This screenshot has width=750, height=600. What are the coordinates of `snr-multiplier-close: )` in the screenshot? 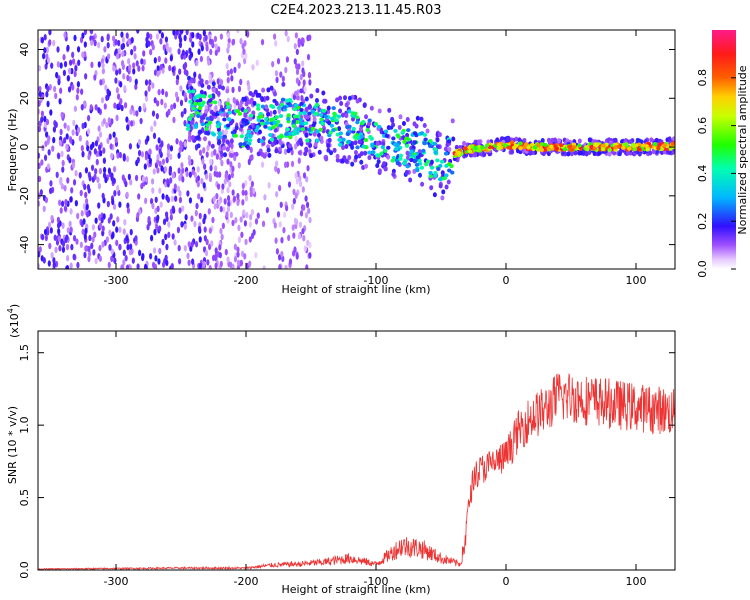 It's located at (14, 306).